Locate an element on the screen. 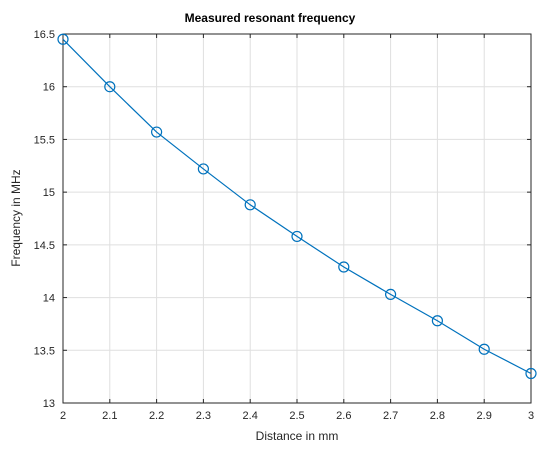  x-tick-label: 2.4 is located at coordinates (250, 416).